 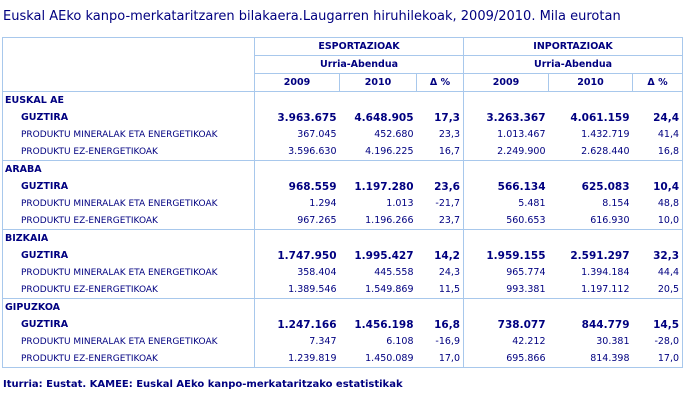 What do you see at coordinates (128, 169) in the screenshot?
I see `region-label: ARABA` at bounding box center [128, 169].